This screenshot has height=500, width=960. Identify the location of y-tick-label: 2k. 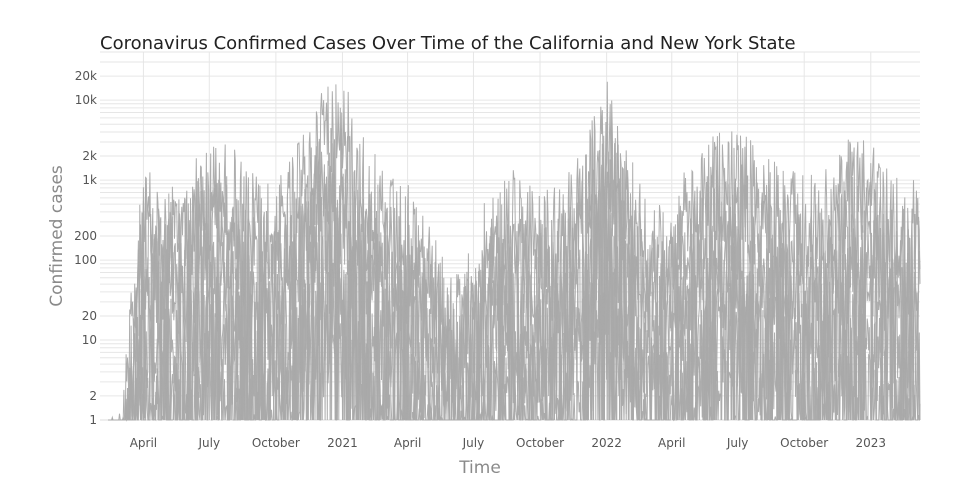
(89, 156).